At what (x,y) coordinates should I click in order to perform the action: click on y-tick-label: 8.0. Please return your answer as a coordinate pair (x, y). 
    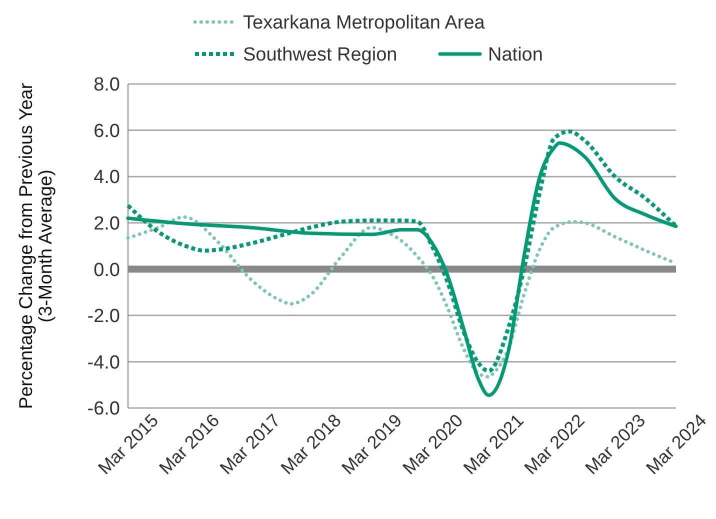
    Looking at the image, I should click on (107, 85).